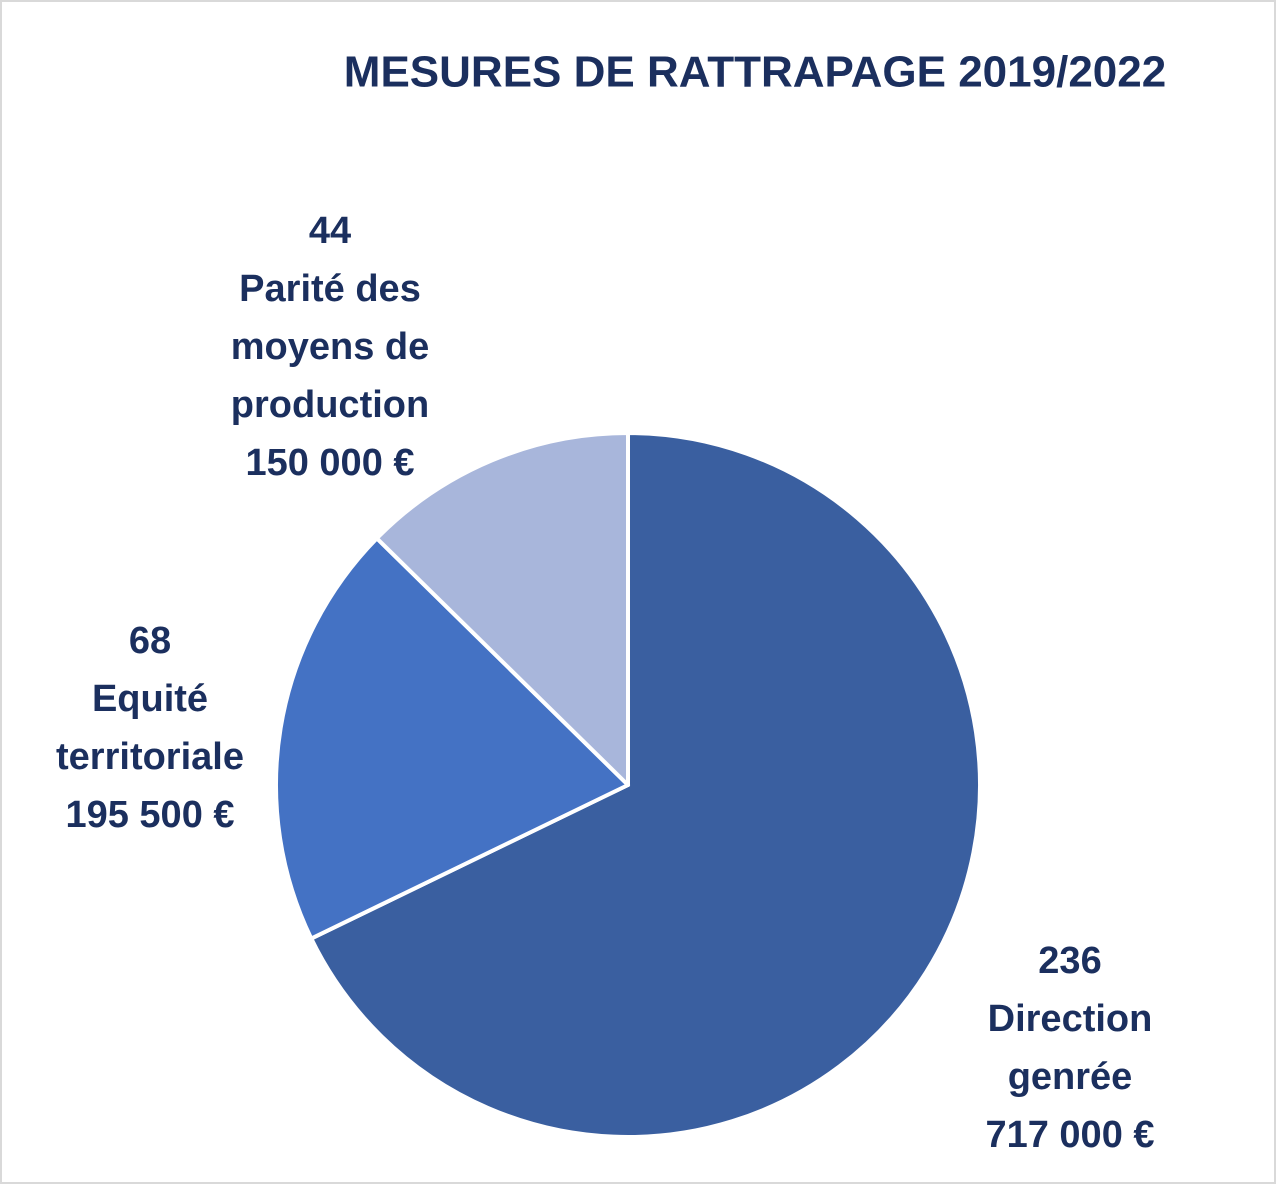 This screenshot has width=1276, height=1184. Describe the element at coordinates (150, 728) in the screenshot. I see `category-label: Equité territoriale` at that location.